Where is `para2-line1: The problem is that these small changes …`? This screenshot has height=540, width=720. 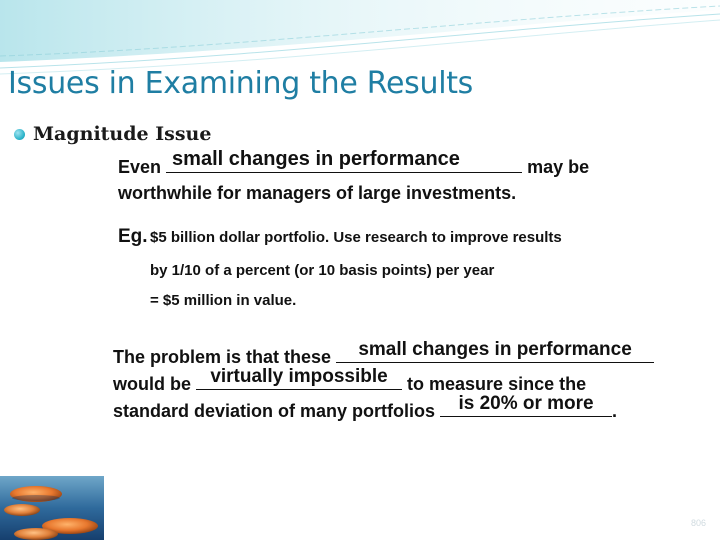
para2-line1: The problem is that these small changes … is located at coordinates (384, 353).